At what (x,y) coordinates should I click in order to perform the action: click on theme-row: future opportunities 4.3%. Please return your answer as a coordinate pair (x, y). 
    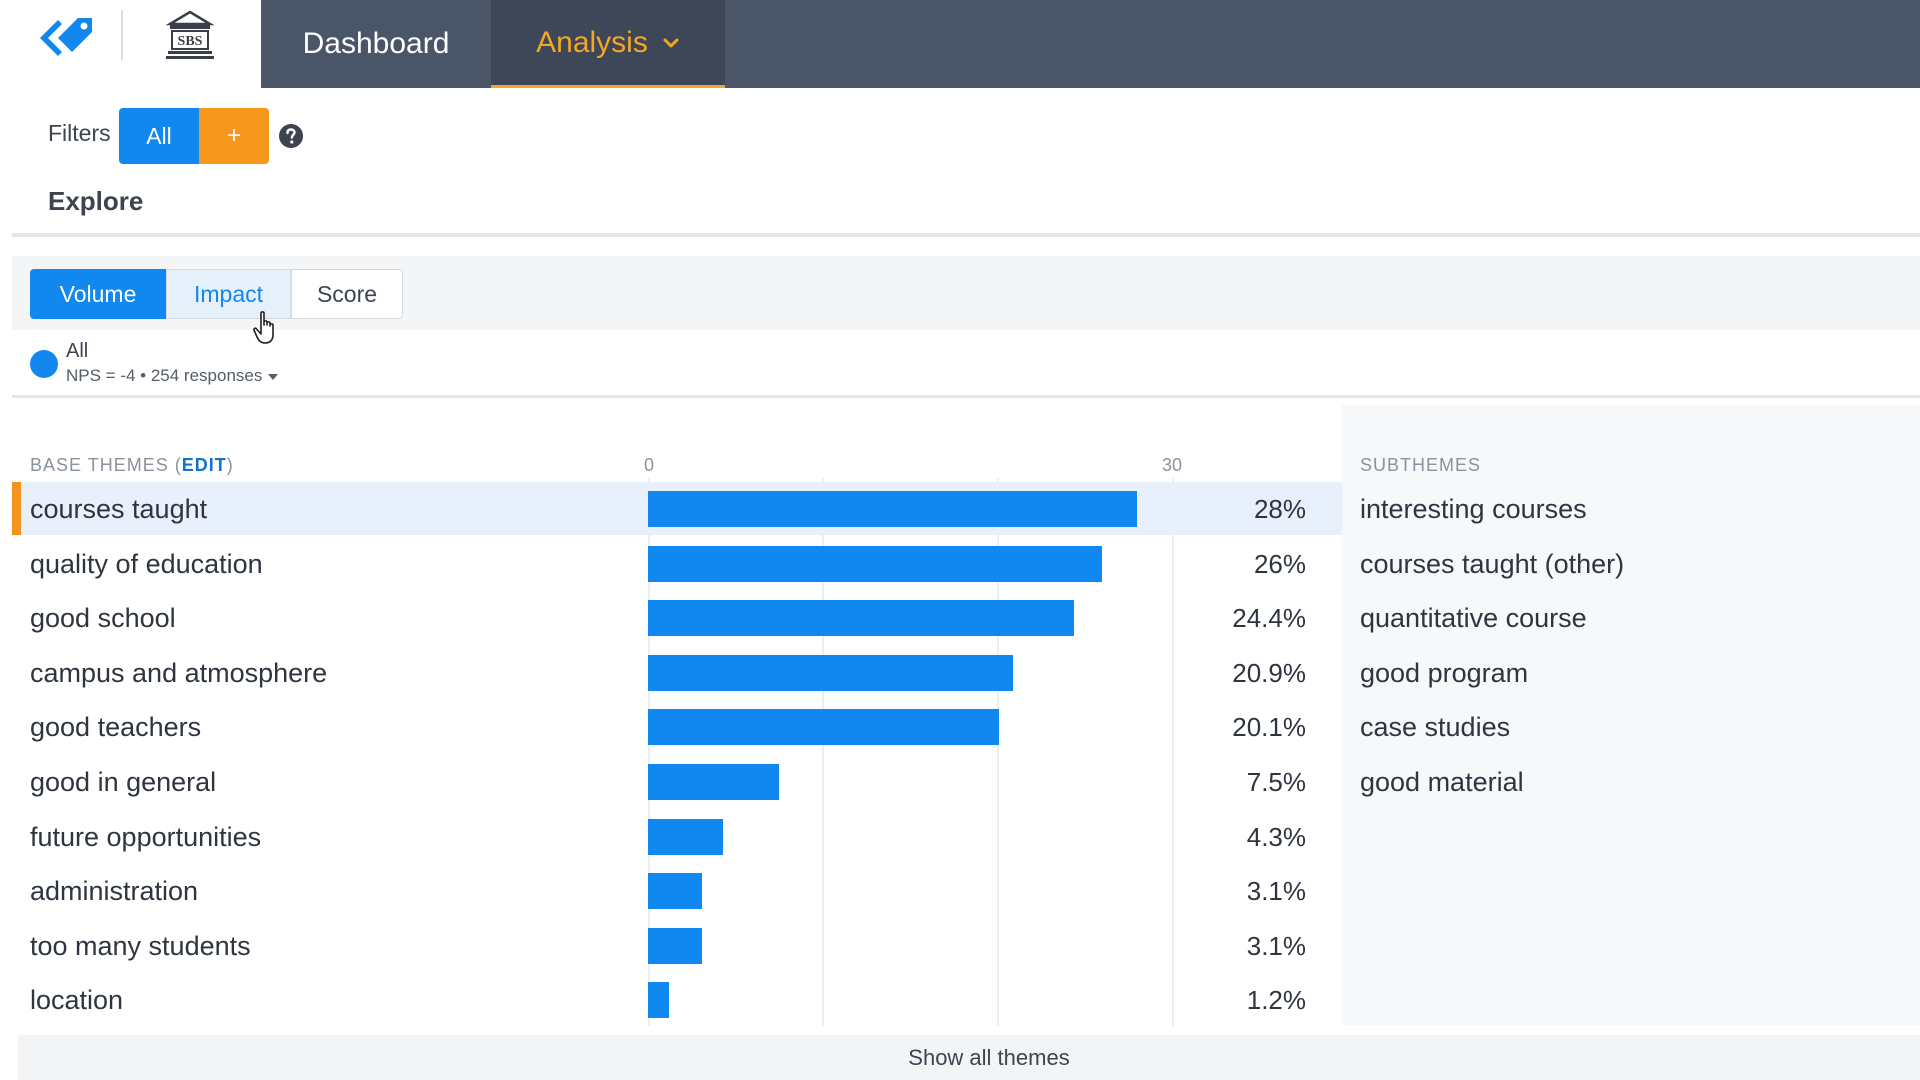
    Looking at the image, I should click on (677, 837).